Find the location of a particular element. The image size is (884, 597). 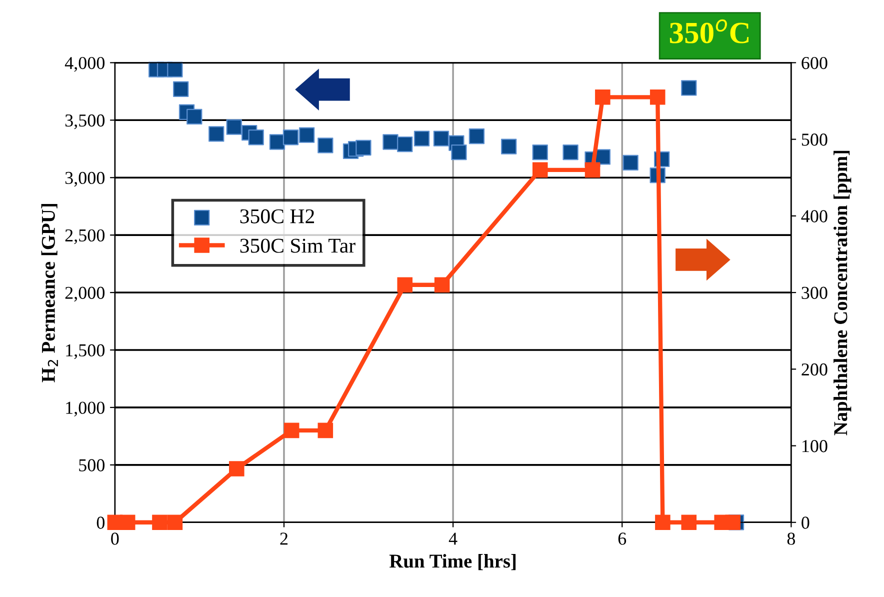

x-tick-label: 2 is located at coordinates (284, 538).